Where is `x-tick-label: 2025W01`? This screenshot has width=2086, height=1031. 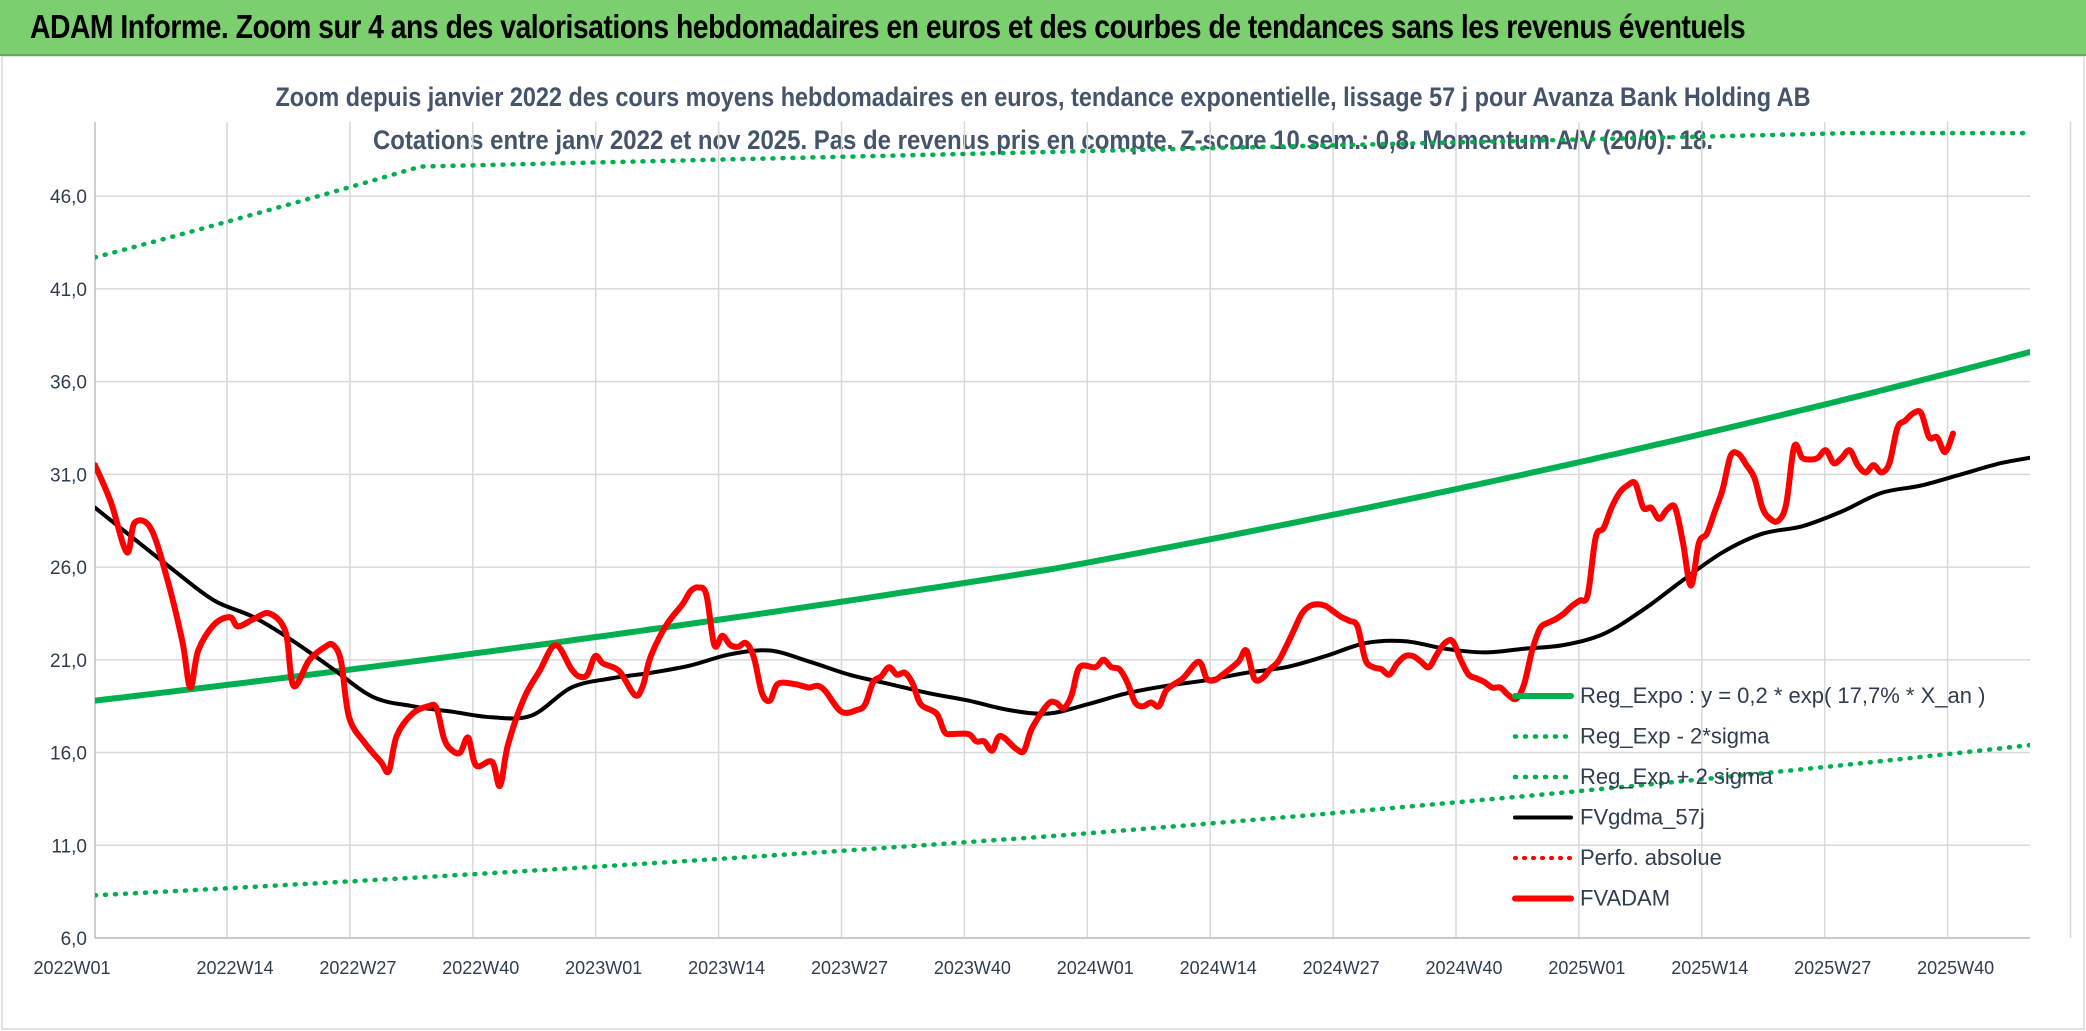
x-tick-label: 2025W01 is located at coordinates (1586, 968).